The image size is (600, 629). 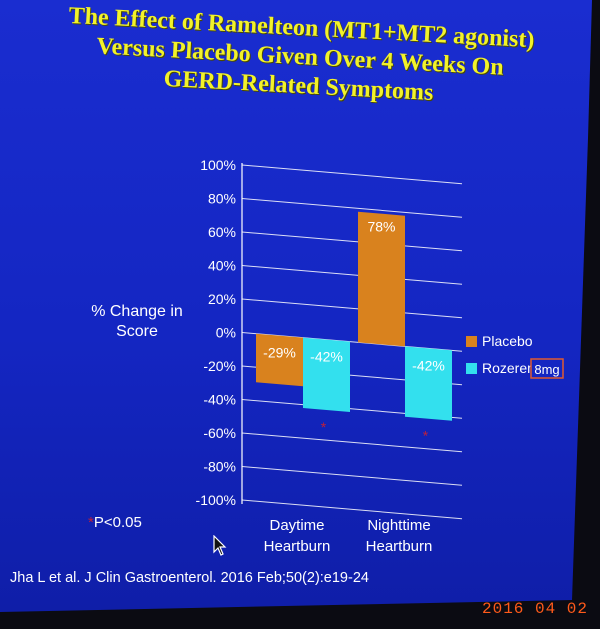 What do you see at coordinates (219, 467) in the screenshot?
I see `y-tick-label: -80%` at bounding box center [219, 467].